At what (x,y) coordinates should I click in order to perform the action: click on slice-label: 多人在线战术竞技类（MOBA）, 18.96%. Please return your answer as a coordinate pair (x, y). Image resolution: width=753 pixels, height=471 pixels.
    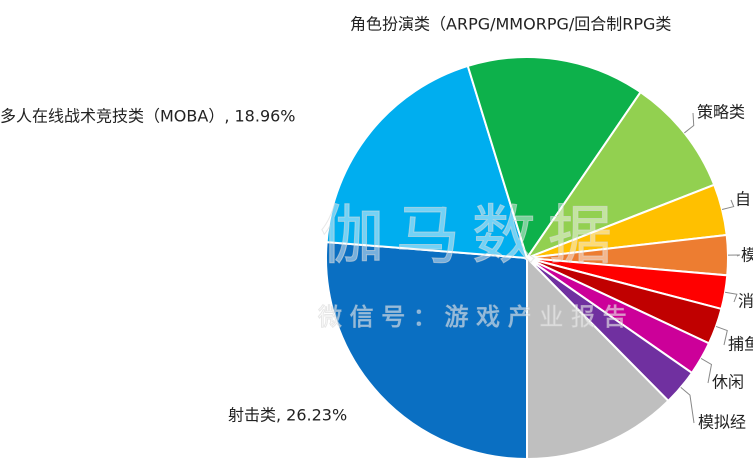
    Looking at the image, I should click on (148, 116).